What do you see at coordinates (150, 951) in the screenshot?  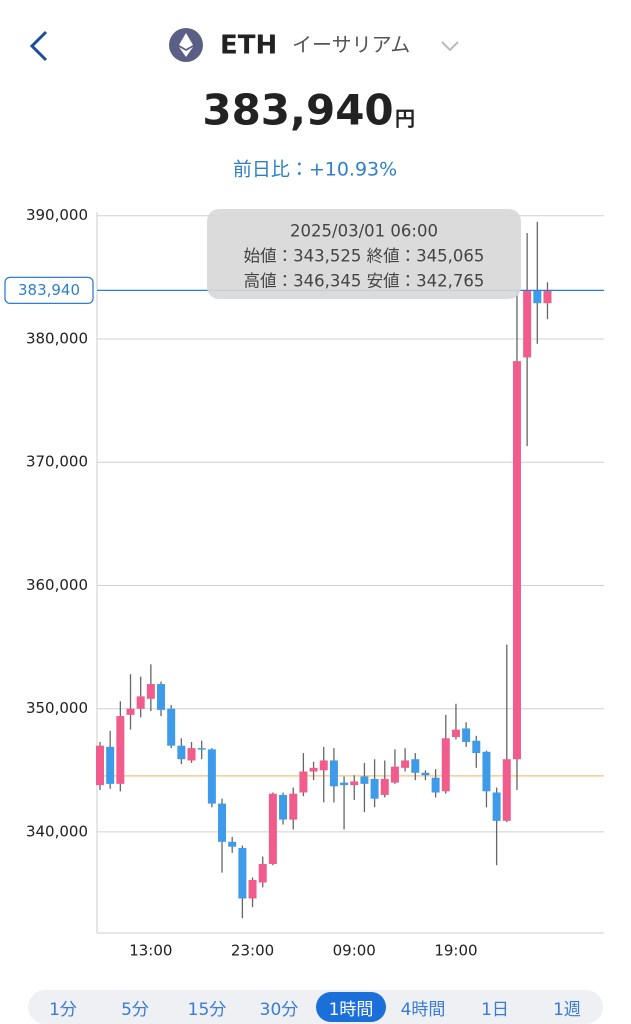 I see `x-tick-label: 13:00` at bounding box center [150, 951].